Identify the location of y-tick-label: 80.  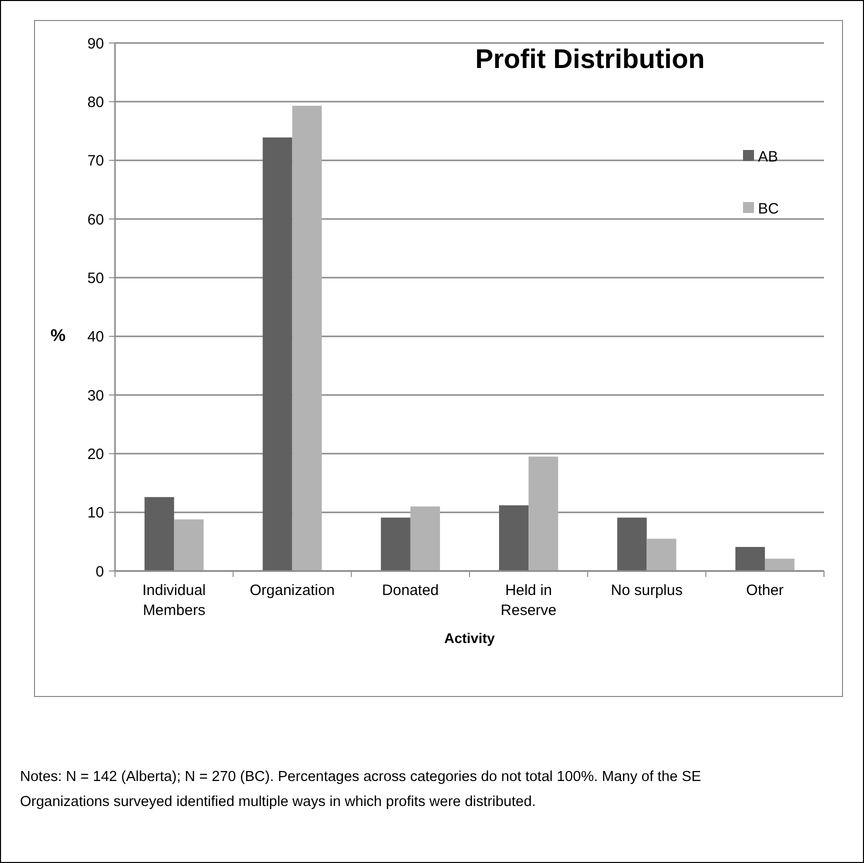
(95, 102).